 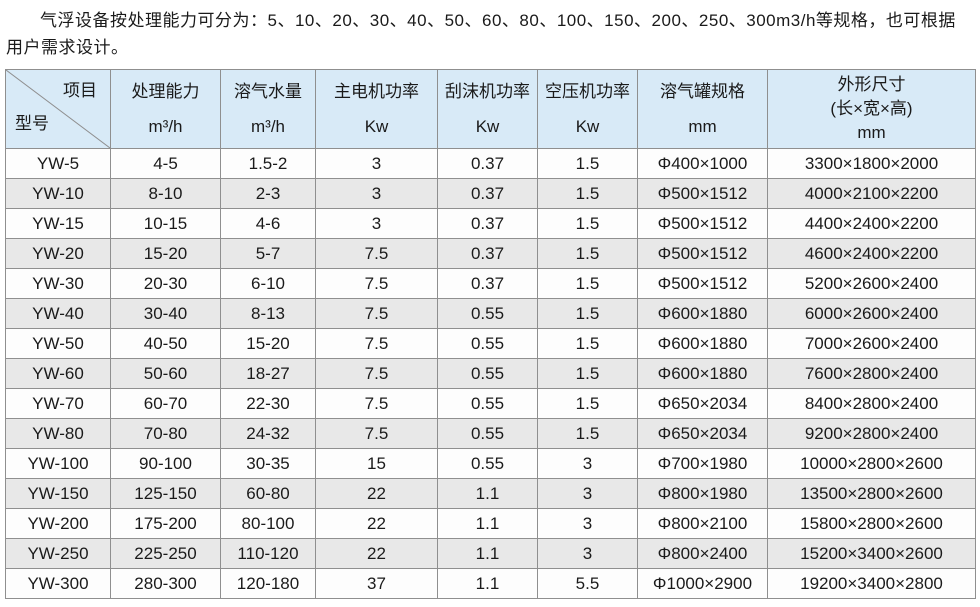 What do you see at coordinates (165, 91) in the screenshot?
I see `column-title: 处理能力` at bounding box center [165, 91].